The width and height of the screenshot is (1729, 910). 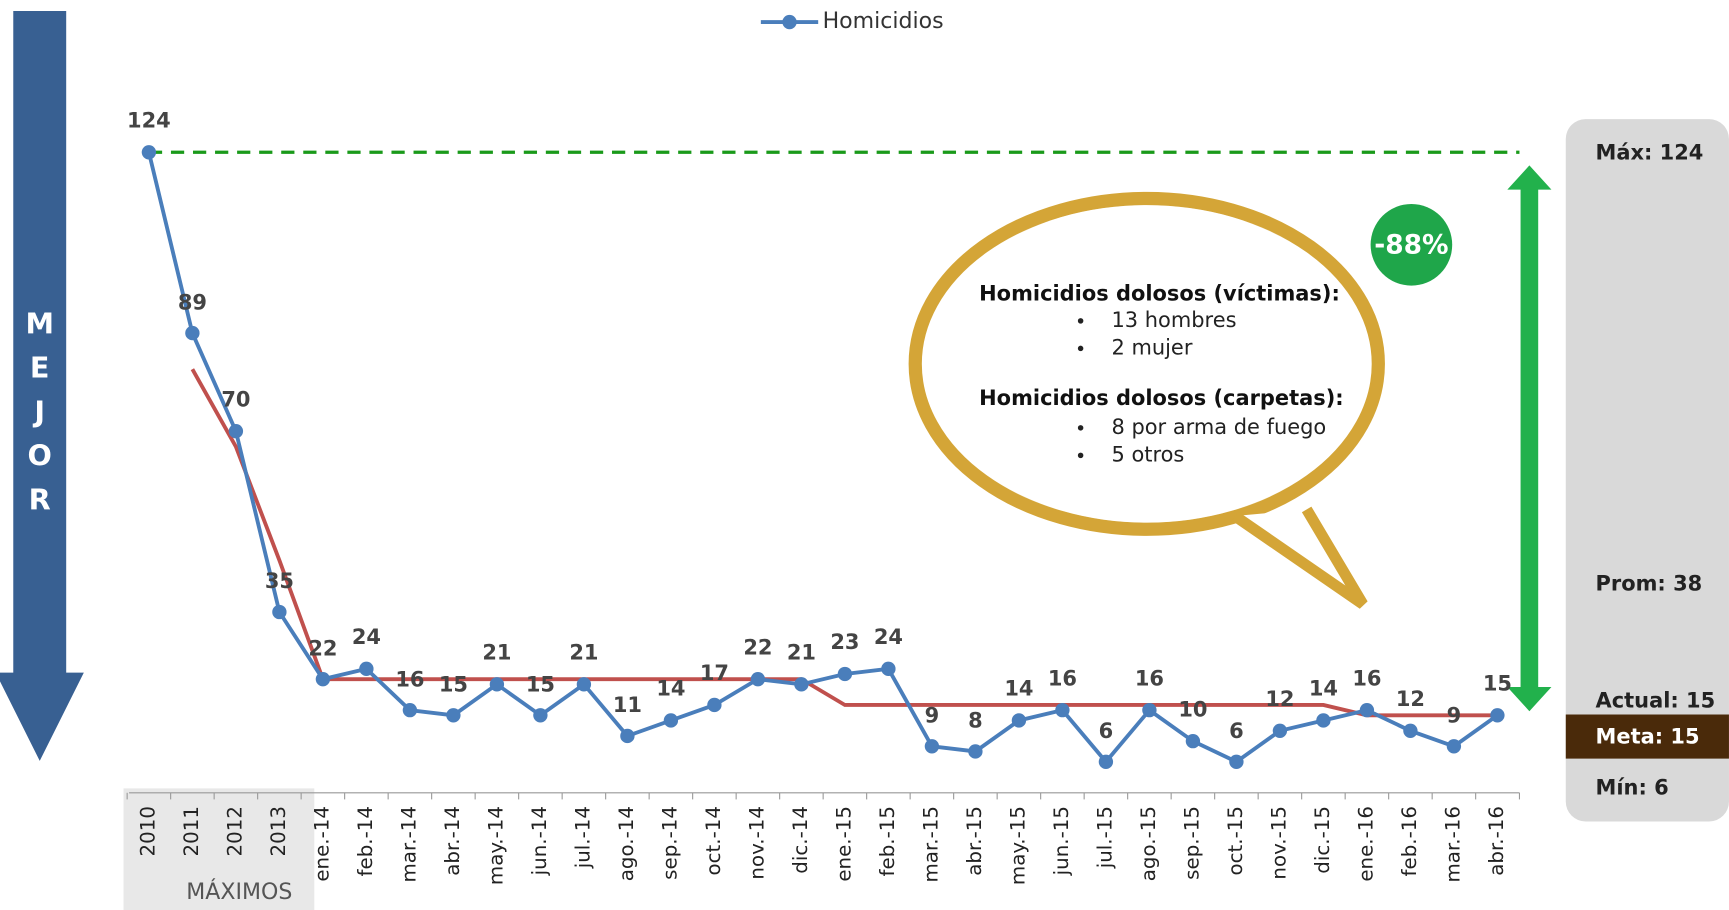 What do you see at coordinates (1235, 840) in the screenshot?
I see `x-tick-label: oct.-15` at bounding box center [1235, 840].